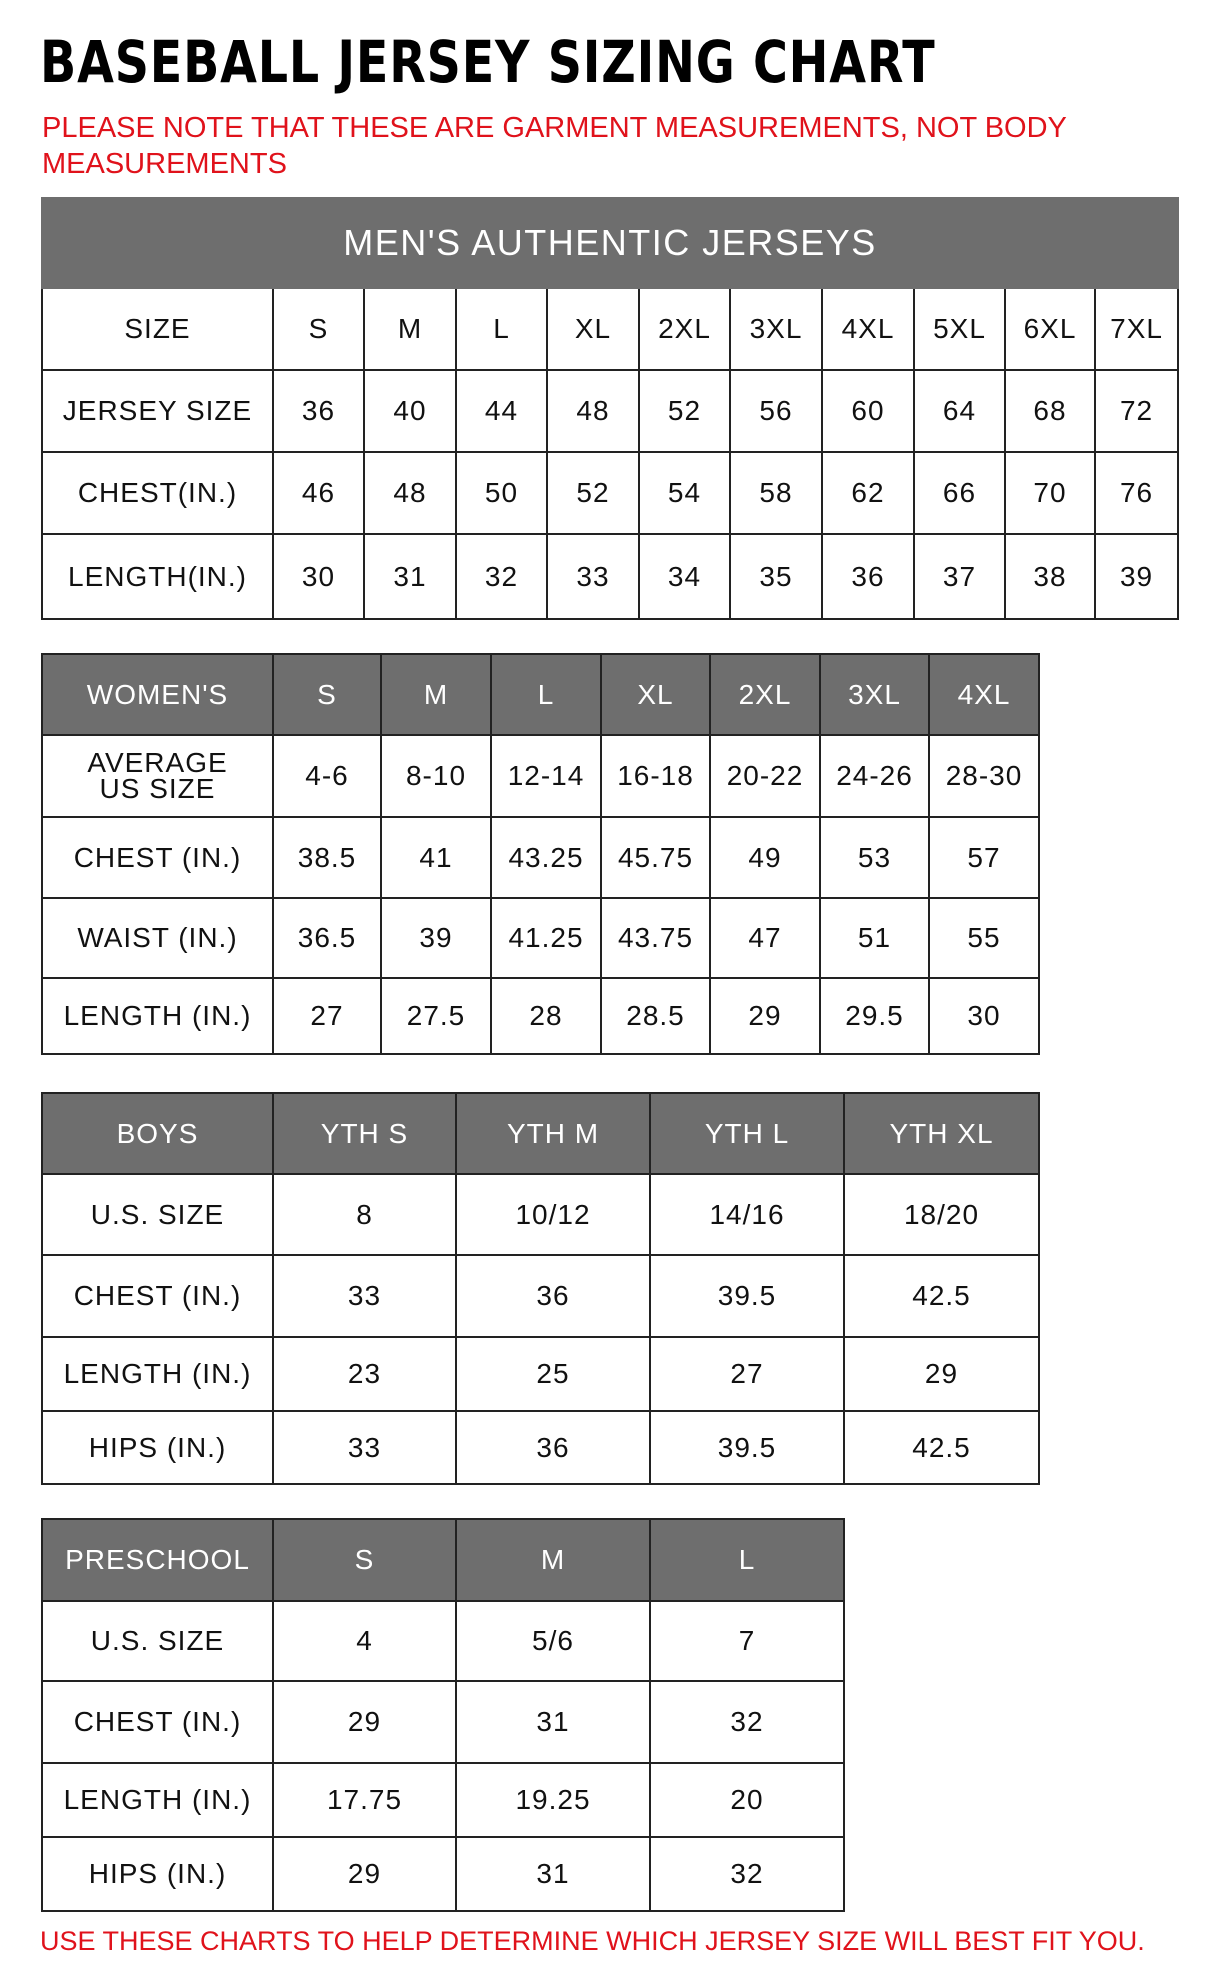 The image size is (1220, 1974). I want to click on measurement-value: 24-26, so click(874, 776).